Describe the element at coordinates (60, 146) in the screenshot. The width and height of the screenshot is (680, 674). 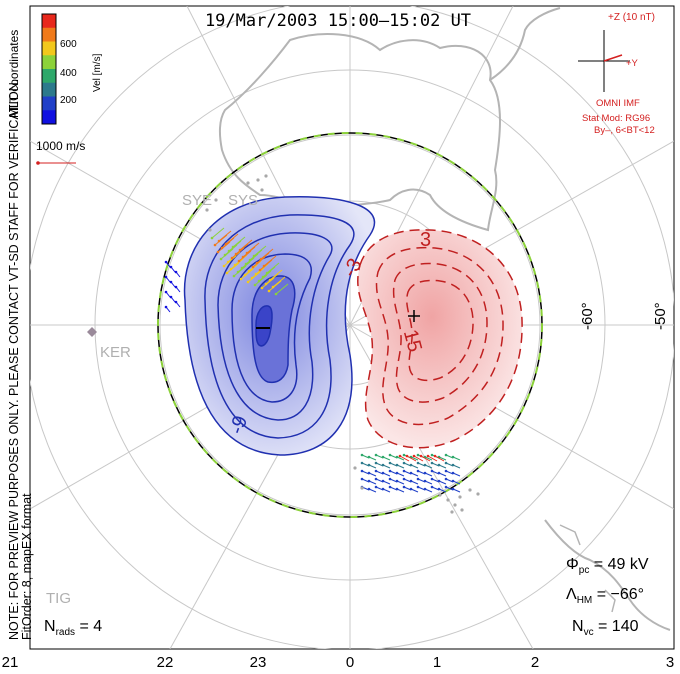
I see `reference-vector-label: 1000 m/s` at that location.